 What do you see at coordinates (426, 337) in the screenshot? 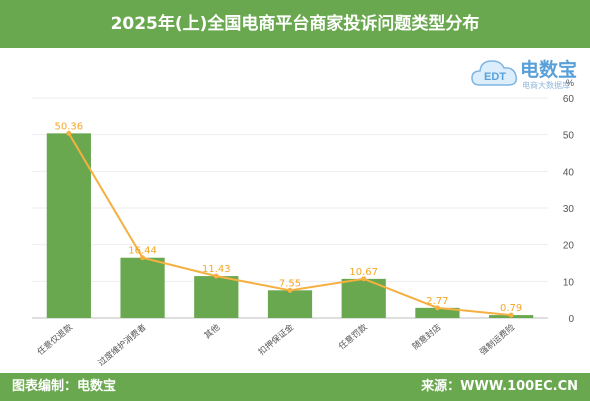
I see `x-tick-label: 随意封店` at bounding box center [426, 337].